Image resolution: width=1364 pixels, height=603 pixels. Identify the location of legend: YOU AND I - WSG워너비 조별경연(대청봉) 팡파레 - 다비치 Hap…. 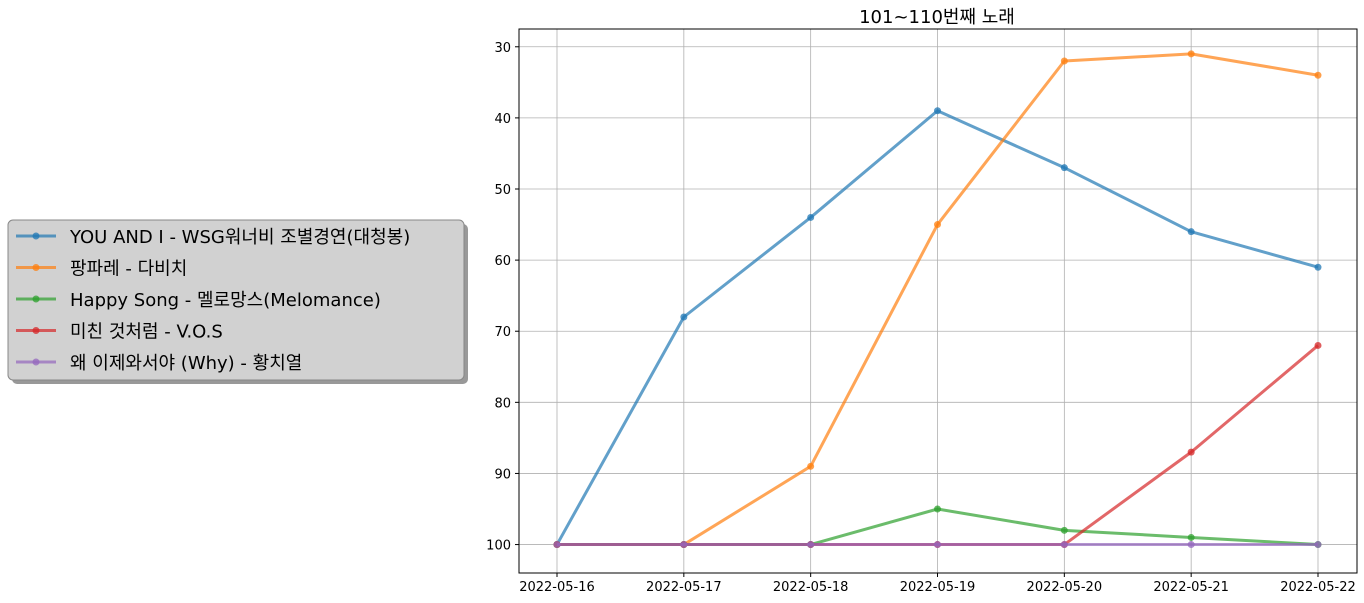
(237, 301).